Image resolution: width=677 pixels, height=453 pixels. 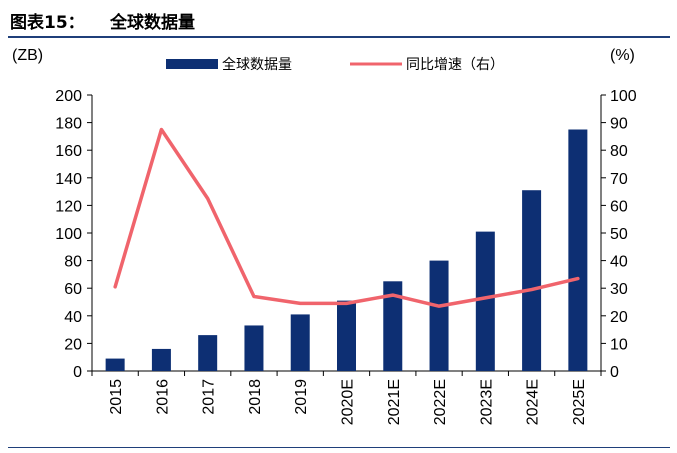 I want to click on y-tick-label-right: 80, so click(x=619, y=151).